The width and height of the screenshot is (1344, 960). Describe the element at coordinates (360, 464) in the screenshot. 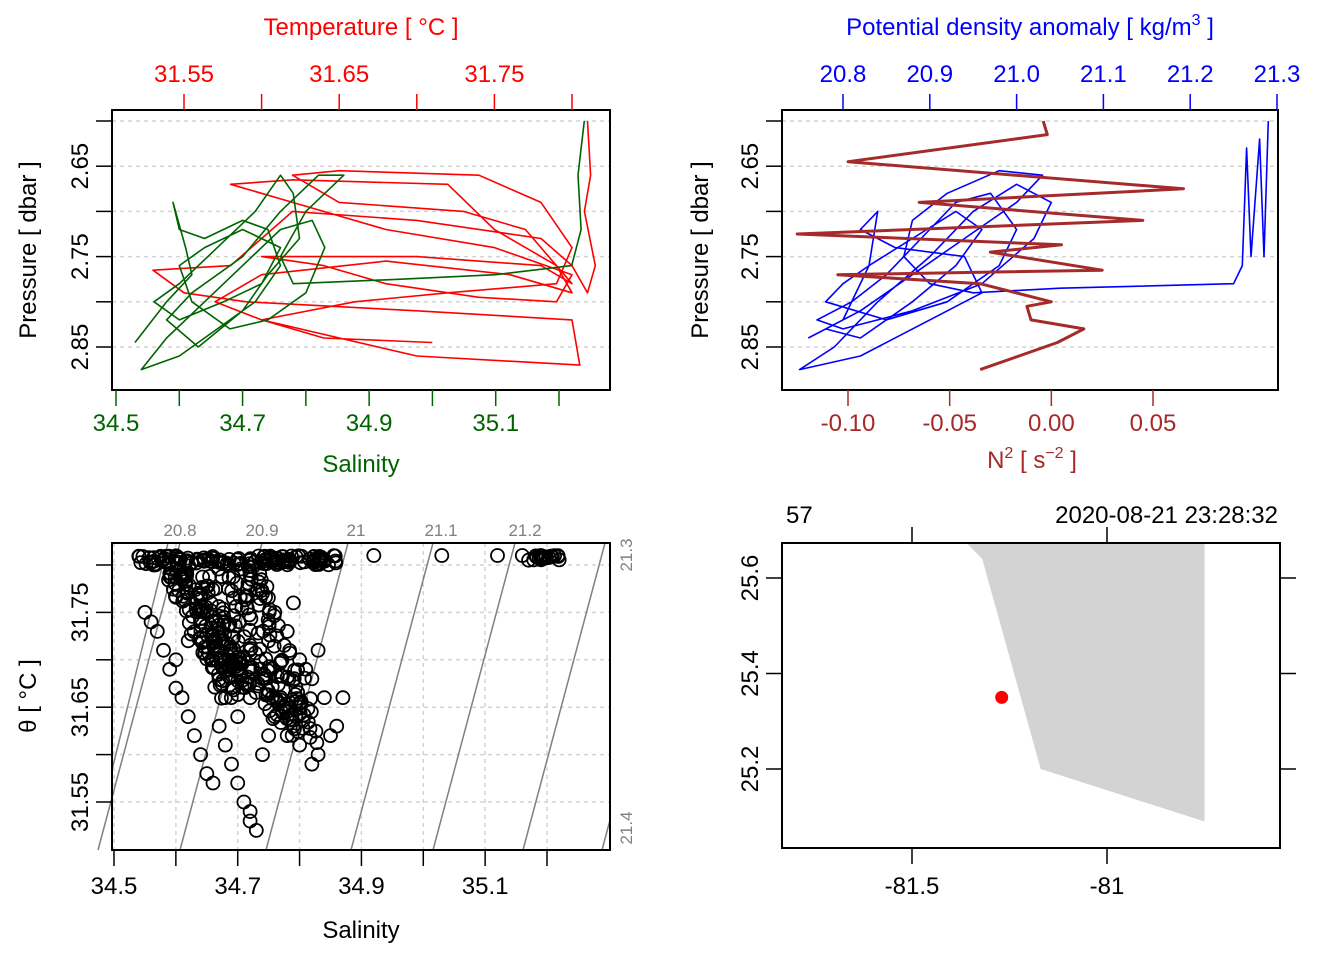

I see `bottom-axis-title: Salinity` at that location.